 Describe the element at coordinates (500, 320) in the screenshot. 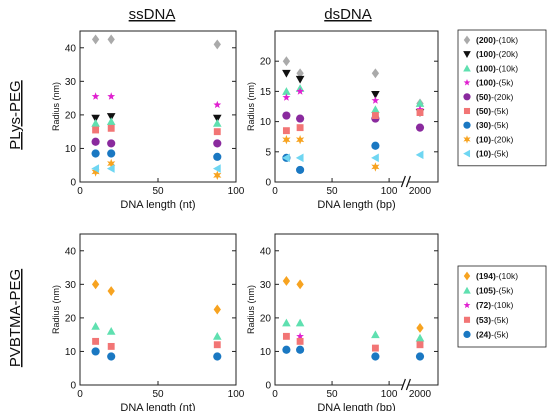

I see `legend-entry-rest: -(5k)` at that location.